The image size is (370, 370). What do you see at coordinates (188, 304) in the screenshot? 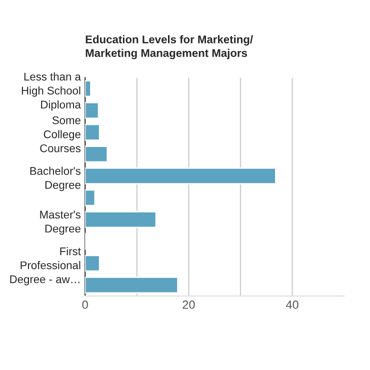
I see `x-tick-label: 20` at bounding box center [188, 304].